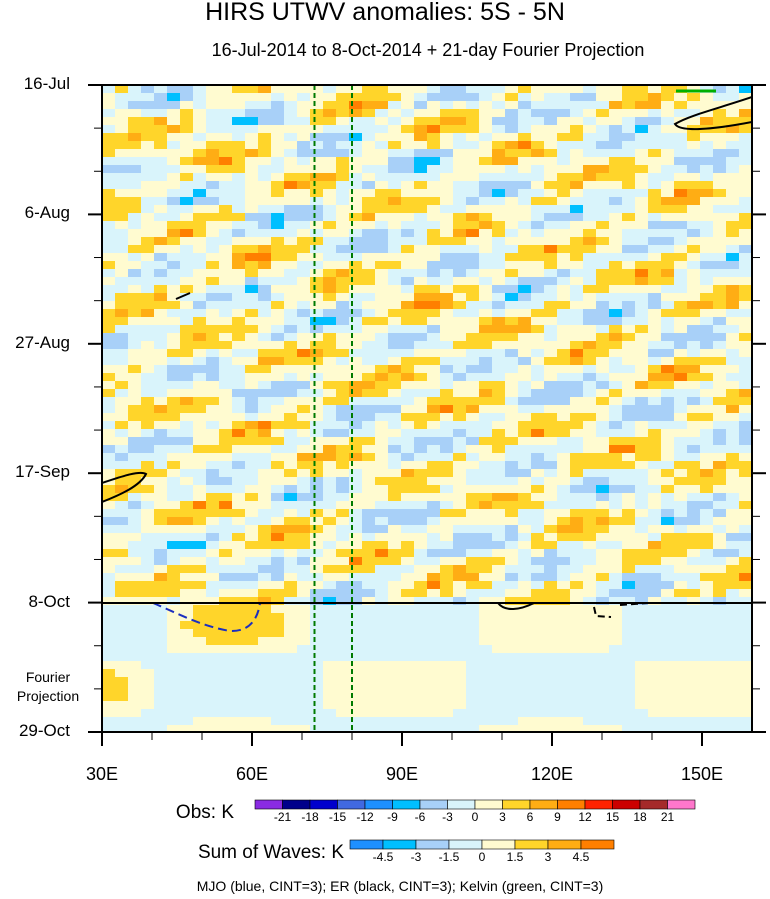 The width and height of the screenshot is (770, 899). What do you see at coordinates (465, 844) in the screenshot?
I see `colorbar-swatch` at bounding box center [465, 844].